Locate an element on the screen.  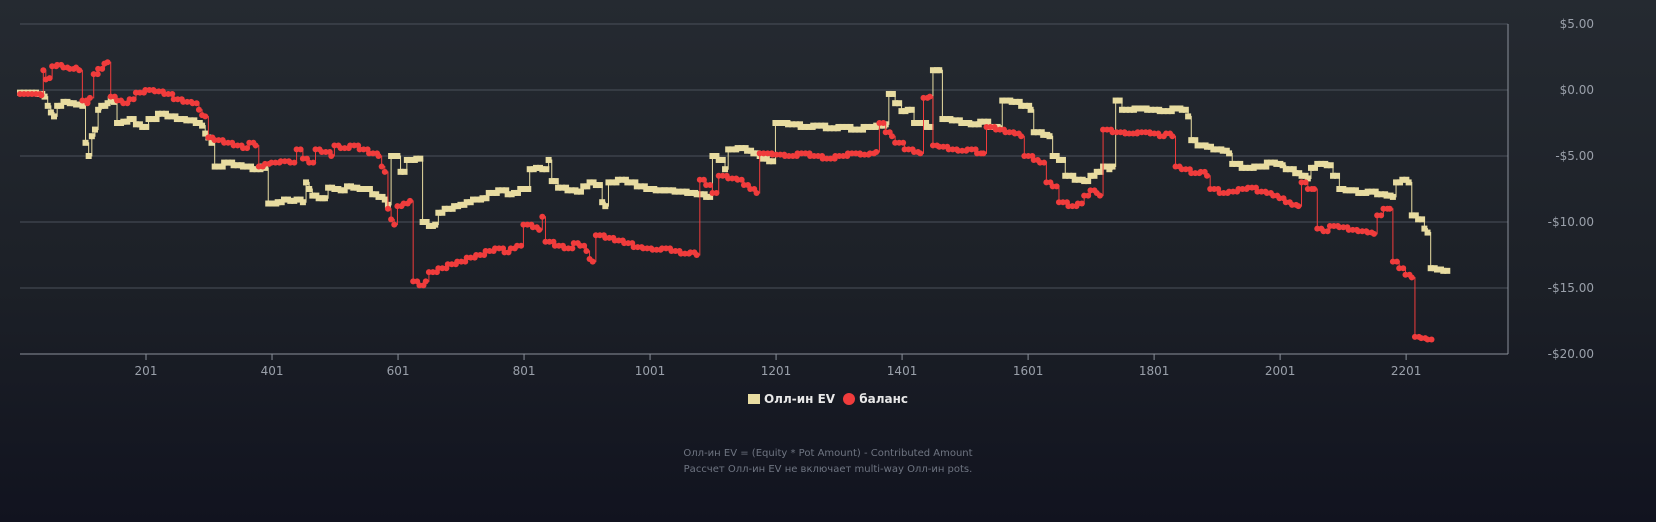
x-tick-label: 2201 is located at coordinates (1406, 371).